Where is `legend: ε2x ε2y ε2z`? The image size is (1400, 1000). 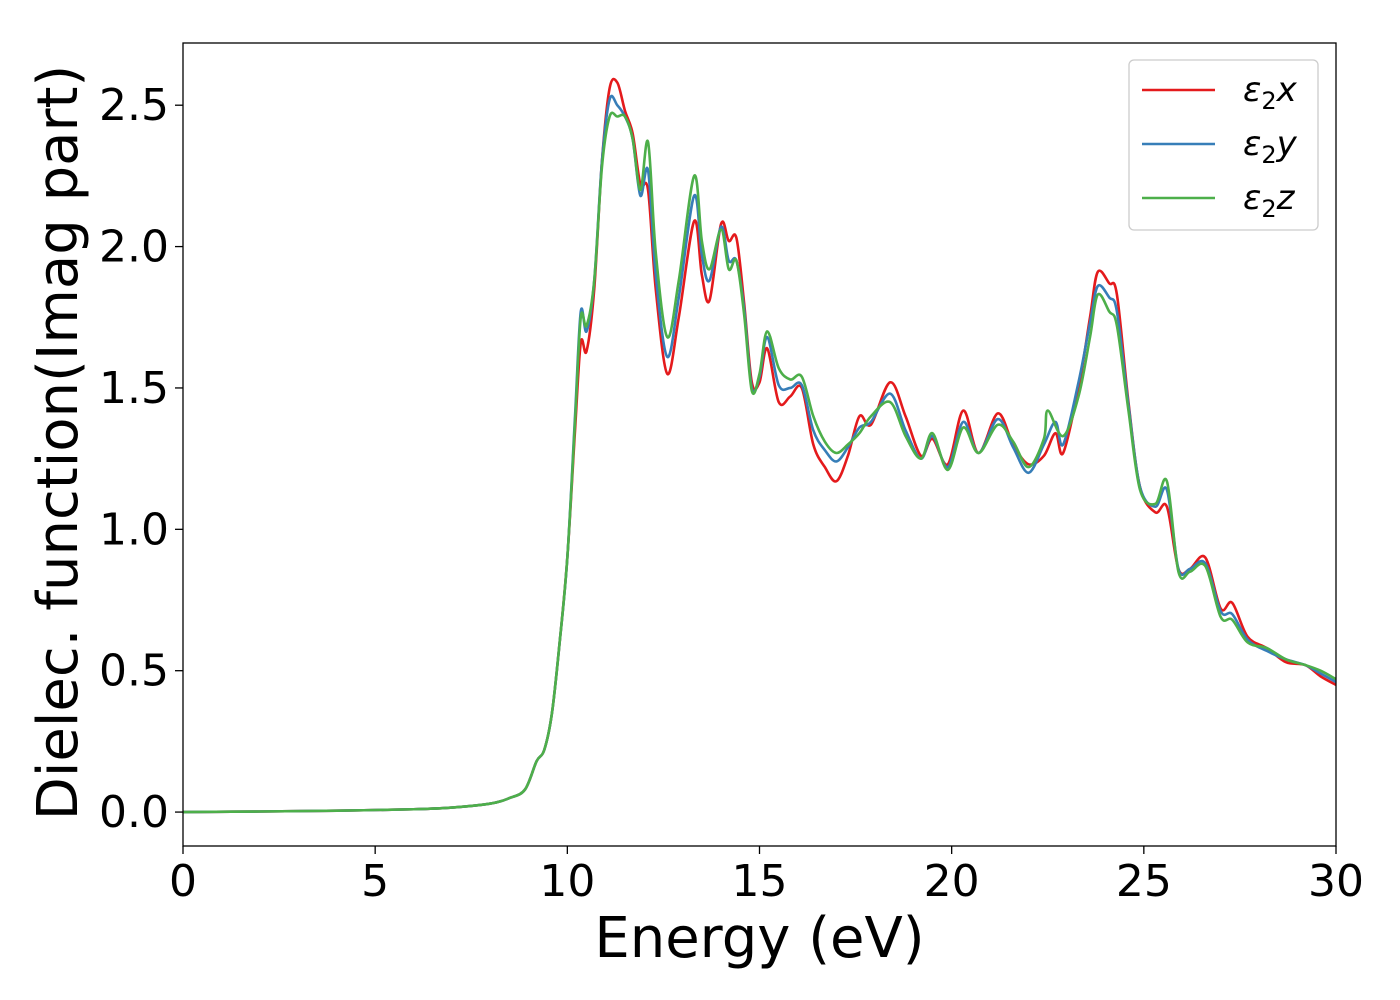
legend: ε2x ε2y ε2z is located at coordinates (1223, 145).